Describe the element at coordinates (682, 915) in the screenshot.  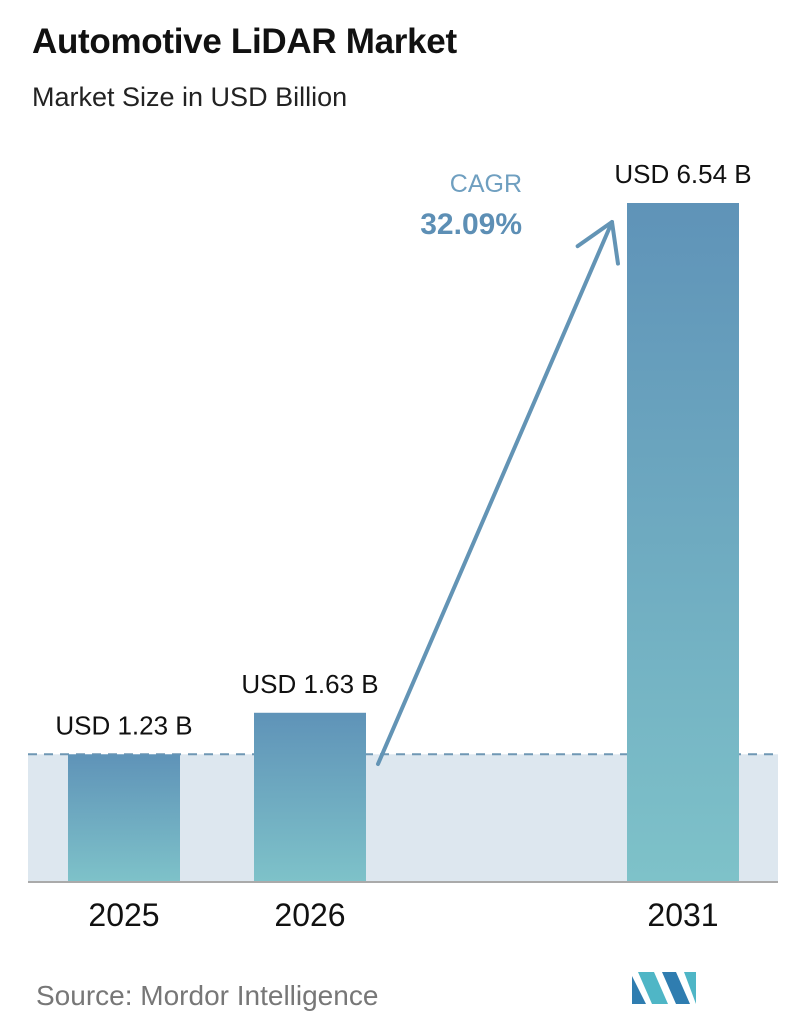
I see `x-tick-label-2031: 2031` at that location.